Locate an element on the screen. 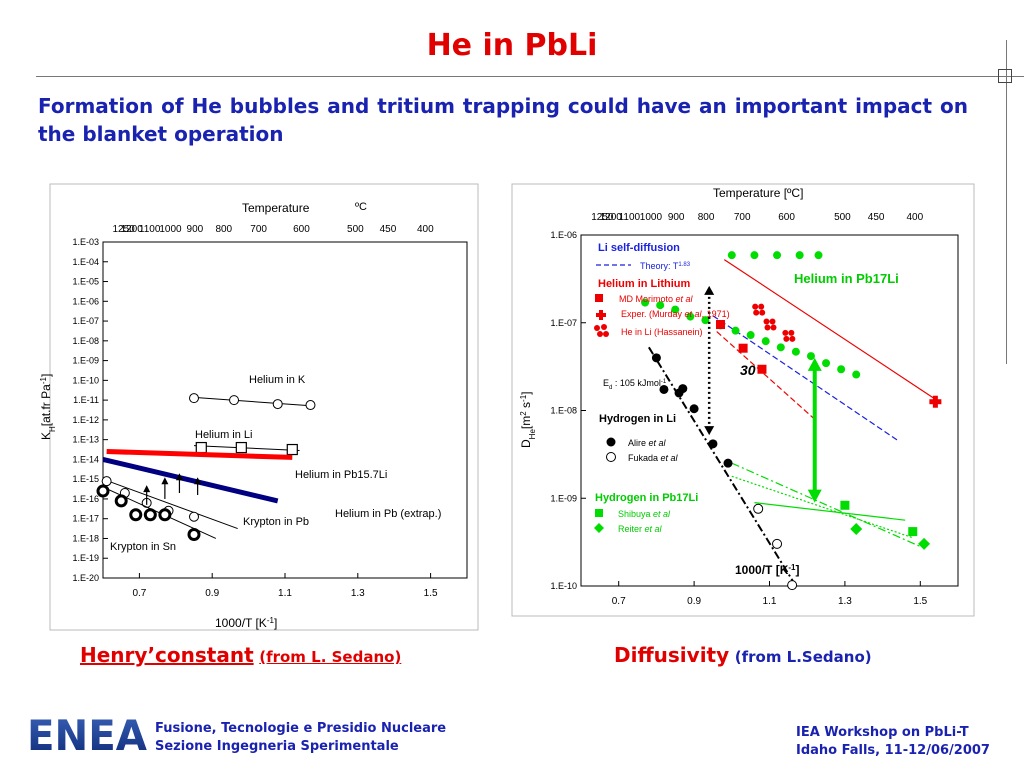 Image resolution: width=1024 pixels, height=768 pixels. top-tick-label: 1100 is located at coordinates (630, 217).